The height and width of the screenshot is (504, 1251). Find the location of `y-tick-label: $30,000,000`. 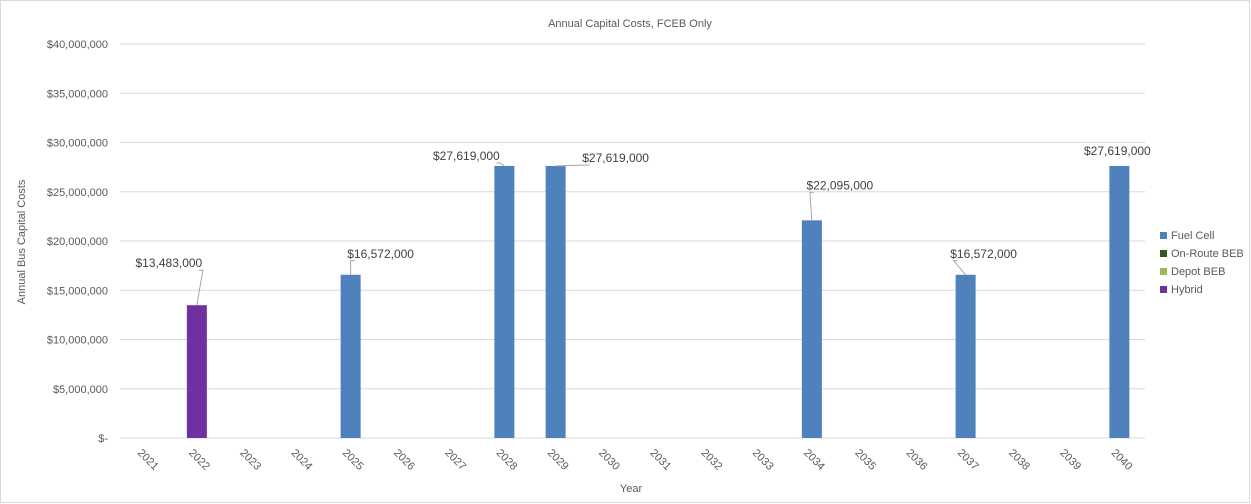

y-tick-label: $30,000,000 is located at coordinates (77, 144).